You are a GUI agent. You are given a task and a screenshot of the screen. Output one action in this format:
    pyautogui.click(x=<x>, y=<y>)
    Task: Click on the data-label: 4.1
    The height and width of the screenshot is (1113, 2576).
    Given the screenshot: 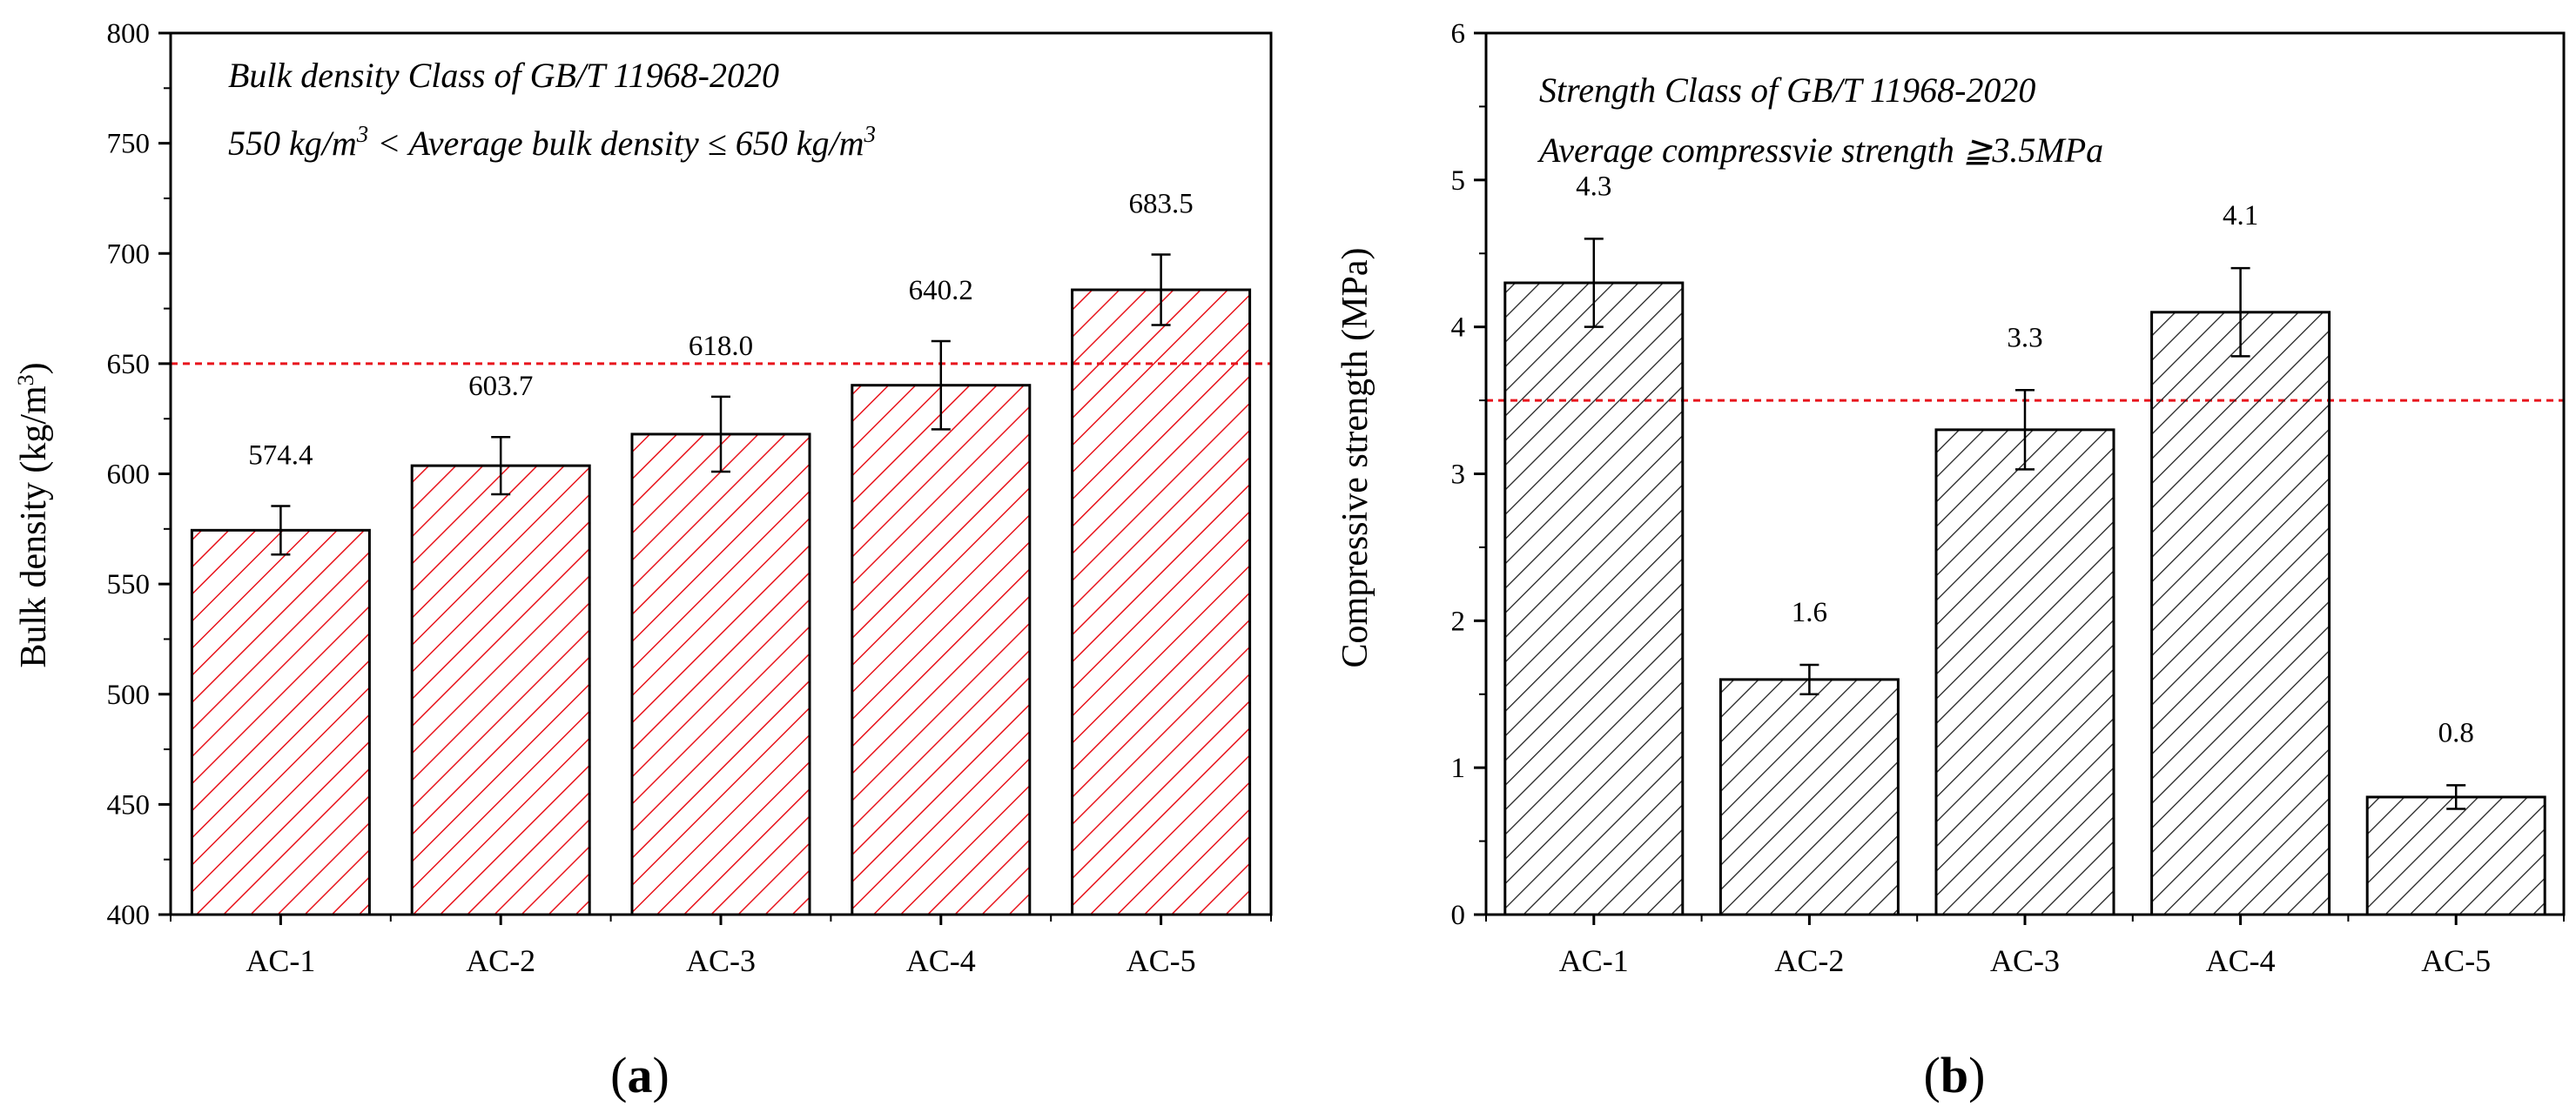 What is the action you would take?
    pyautogui.click(x=2240, y=215)
    